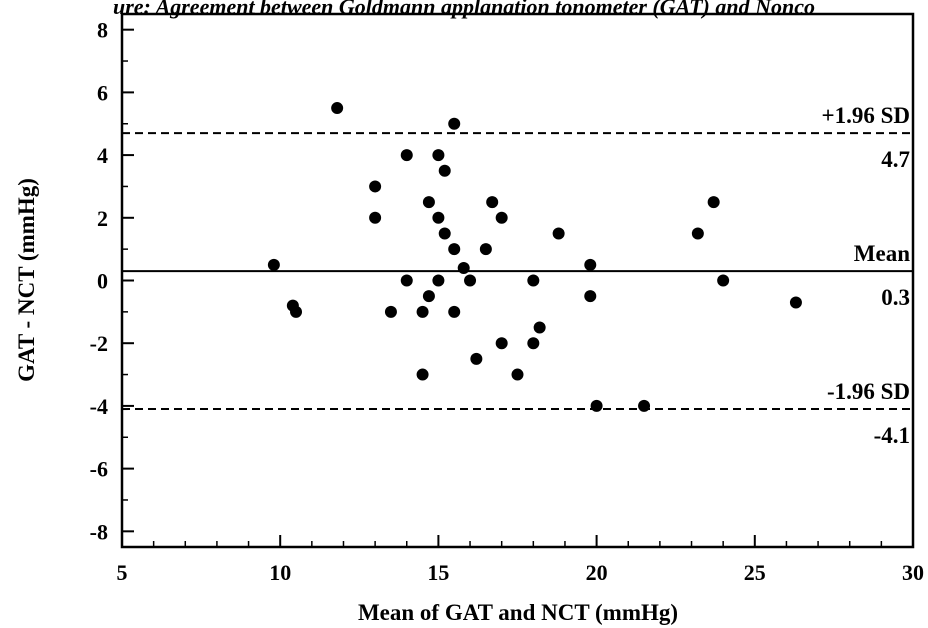 Image resolution: width=928 pixels, height=628 pixels. I want to click on y-axis-label: GAT - NCT (mmHg), so click(26, 280).